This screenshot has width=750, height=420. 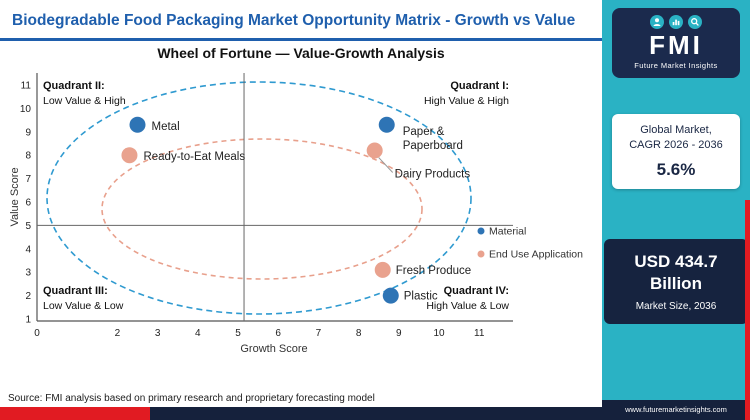 I want to click on legend-label: Material, so click(x=507, y=232).